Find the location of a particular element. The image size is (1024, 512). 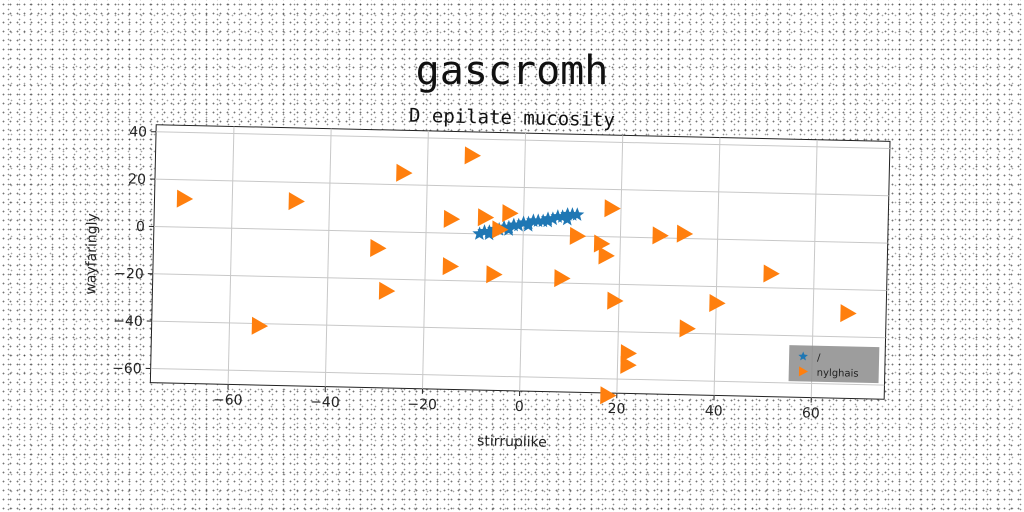

x-tick-label: 20 is located at coordinates (616, 409).